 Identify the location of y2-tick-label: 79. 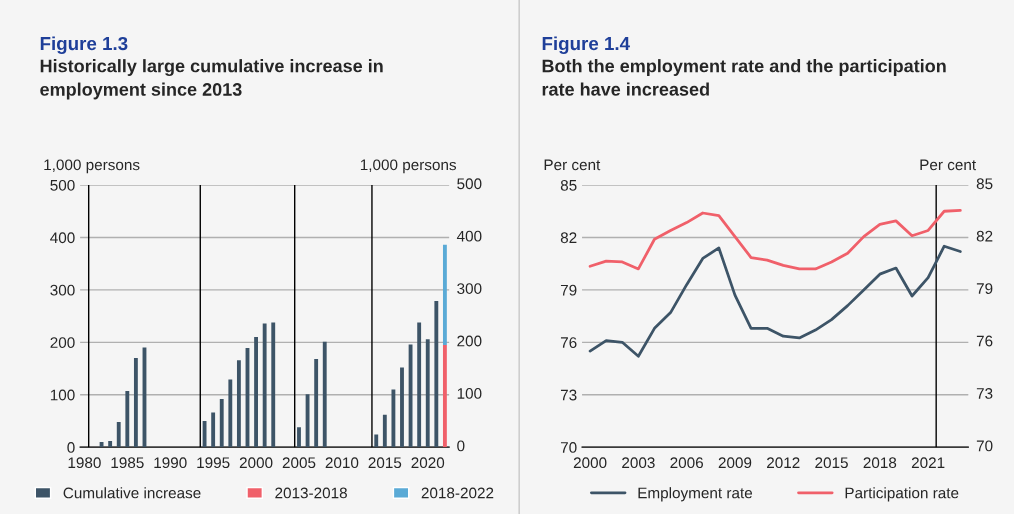
(984, 288).